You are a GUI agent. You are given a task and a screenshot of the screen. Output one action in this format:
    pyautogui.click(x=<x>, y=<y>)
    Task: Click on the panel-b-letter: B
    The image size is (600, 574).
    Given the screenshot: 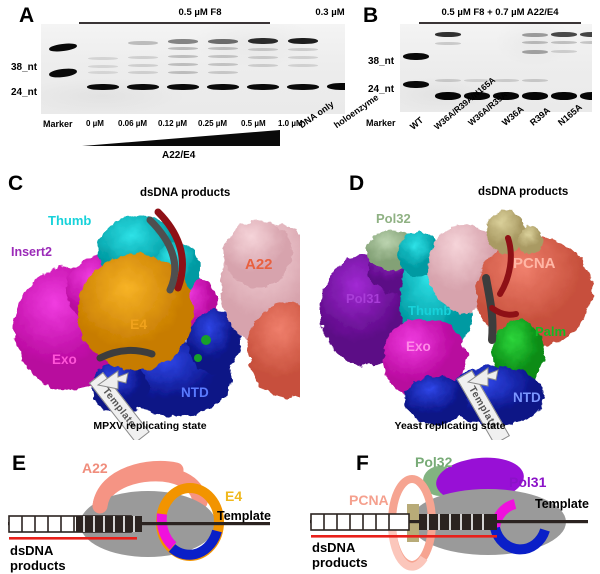 What is the action you would take?
    pyautogui.click(x=371, y=15)
    